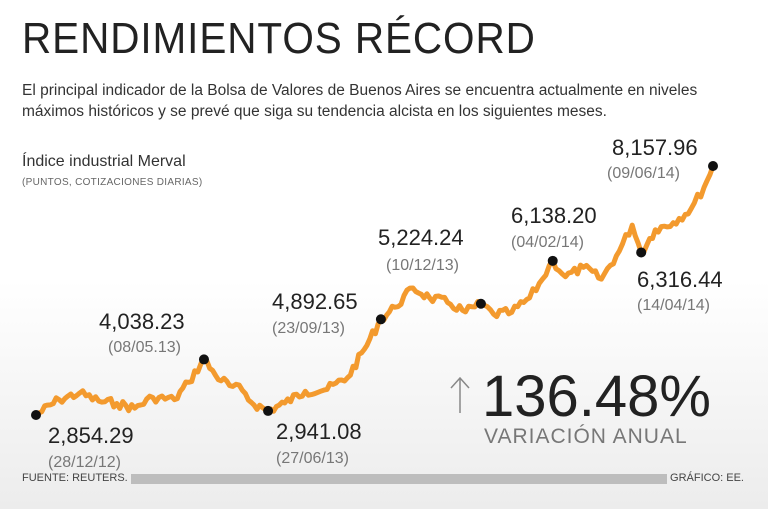 This screenshot has height=509, width=768. Describe the element at coordinates (112, 182) in the screenshot. I see `chart-subtitle: (PUNTOS, COTIZACIONES DIARIAS)` at that location.